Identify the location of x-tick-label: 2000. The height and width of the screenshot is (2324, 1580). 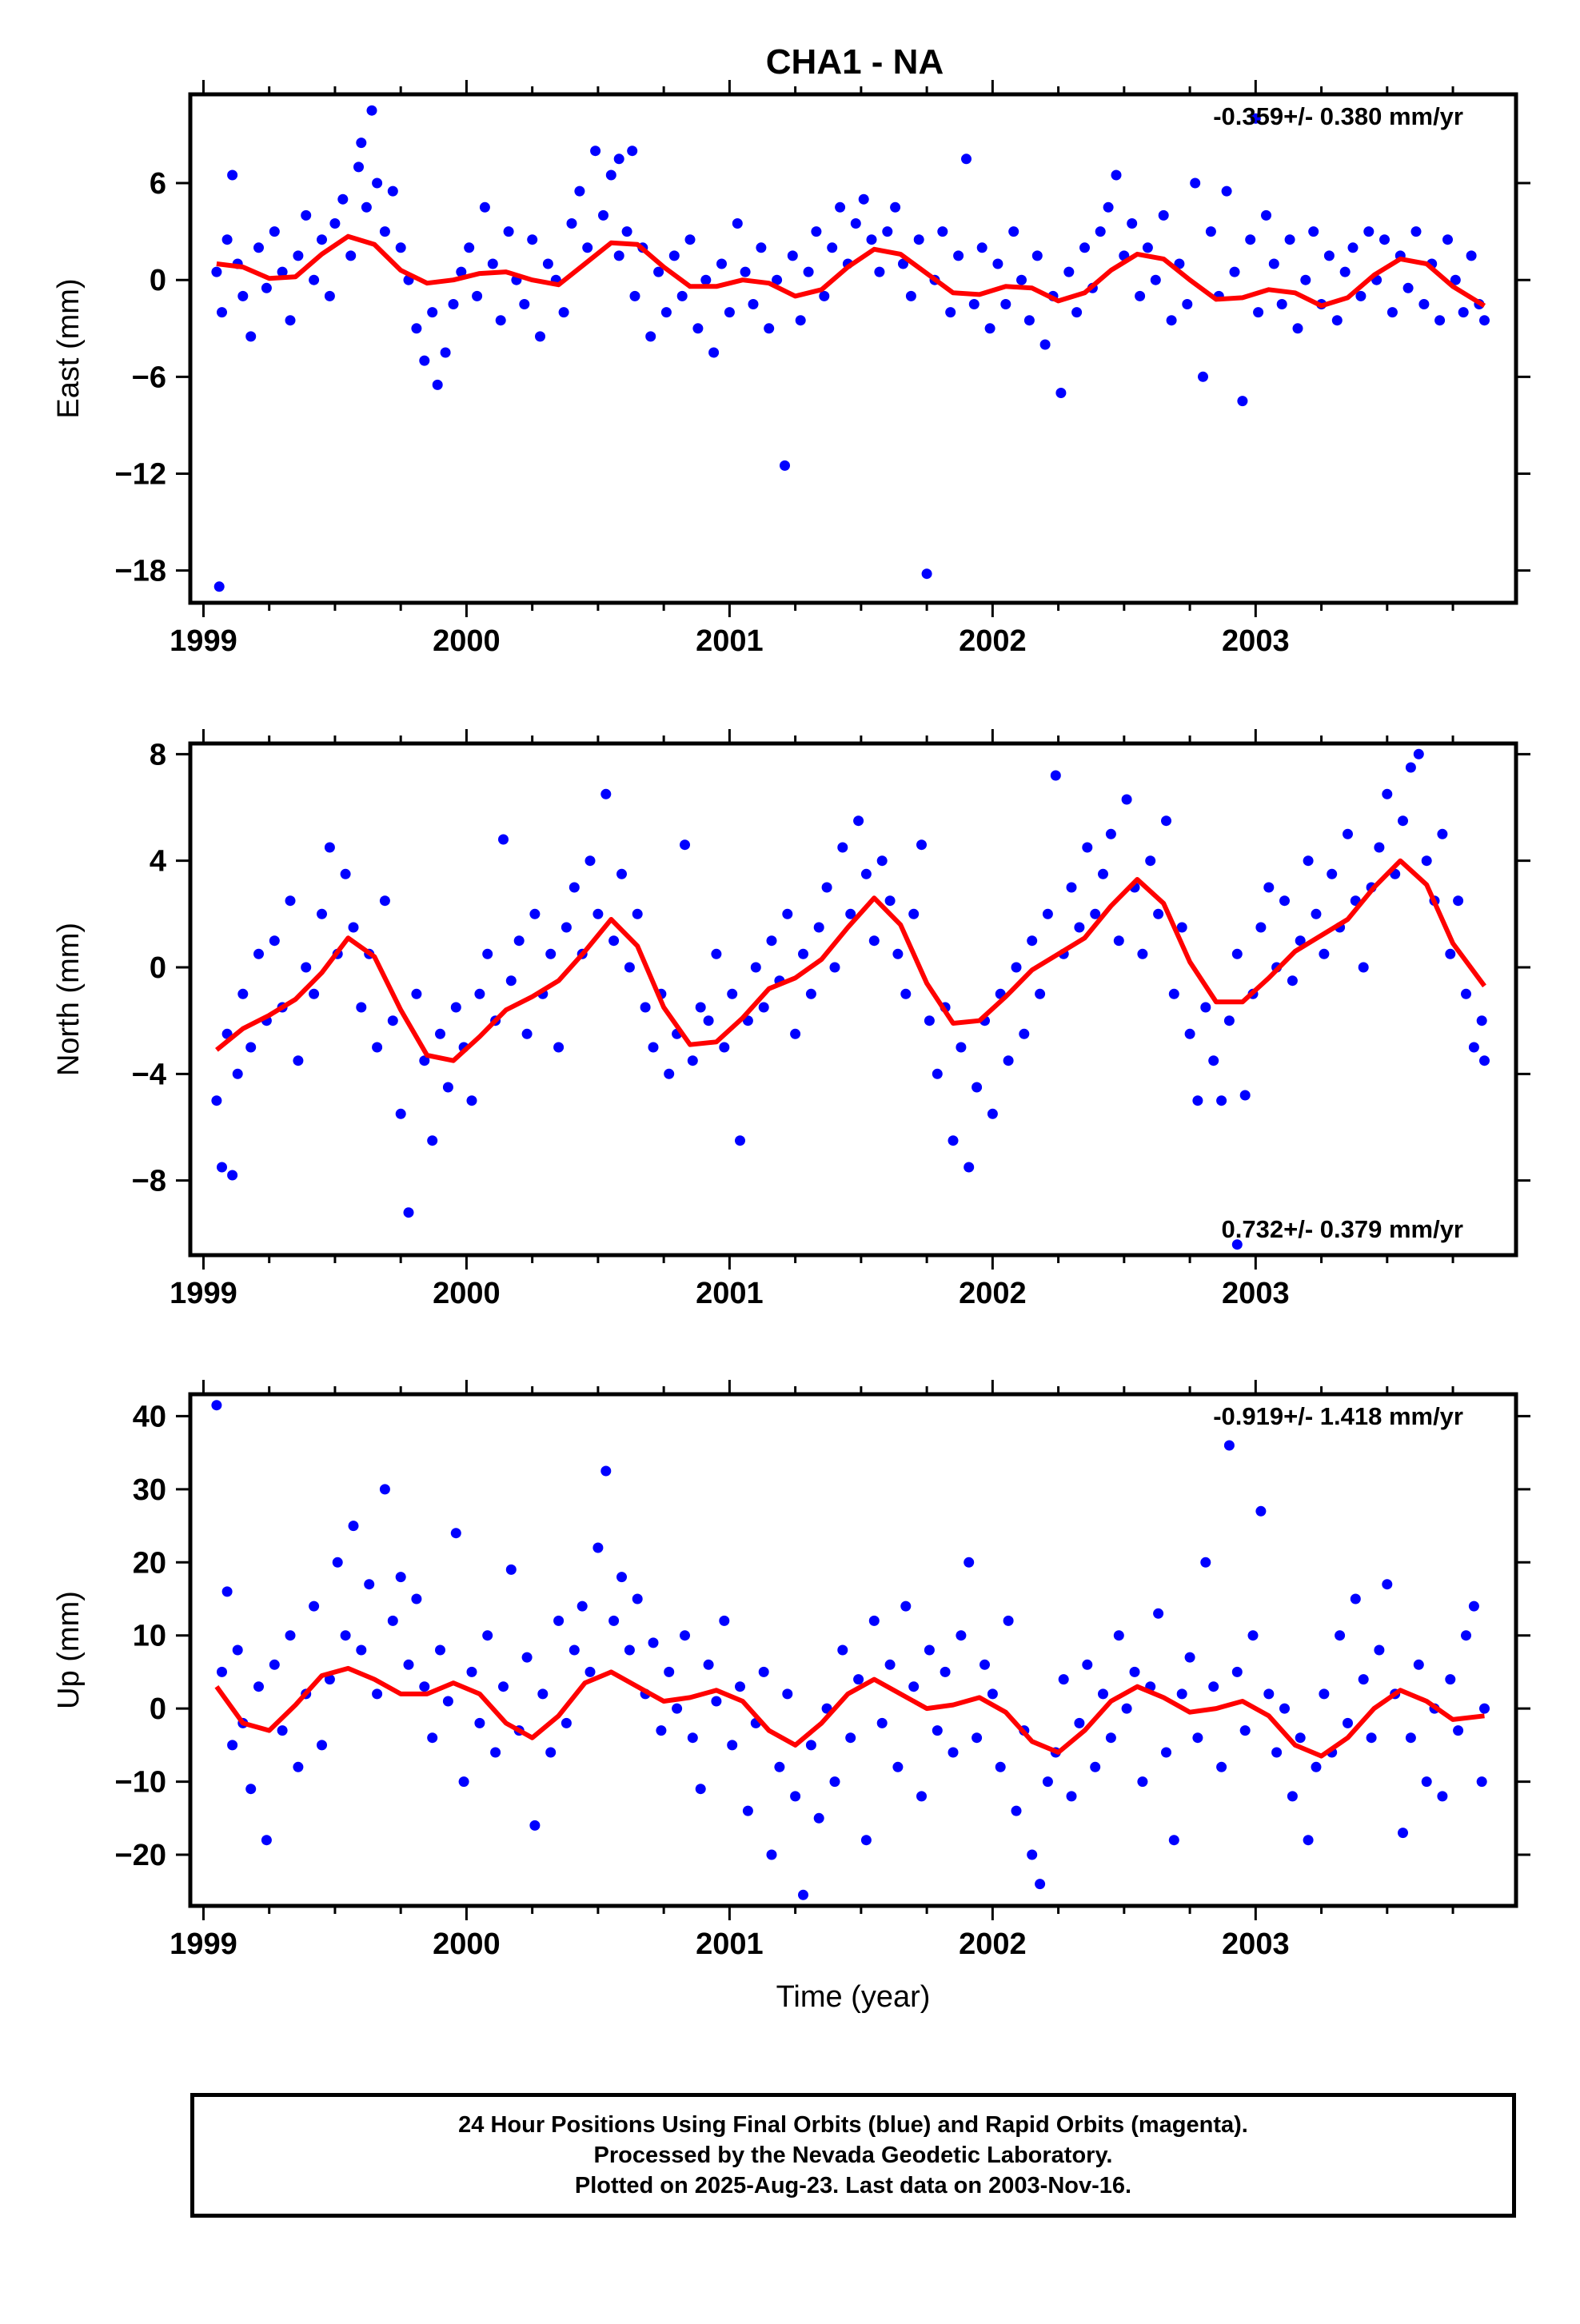
(467, 1944).